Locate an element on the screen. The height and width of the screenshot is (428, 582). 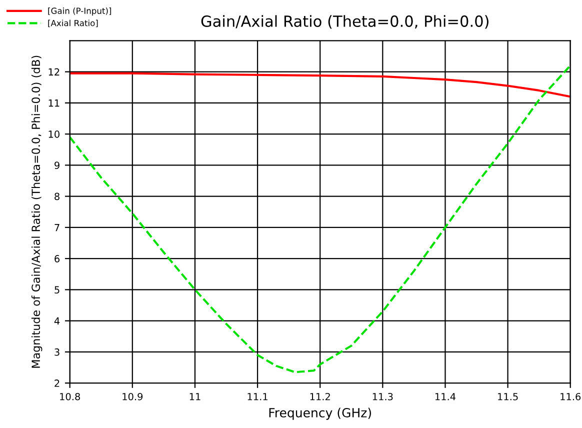
y-tick-label: 2 is located at coordinates (57, 383).